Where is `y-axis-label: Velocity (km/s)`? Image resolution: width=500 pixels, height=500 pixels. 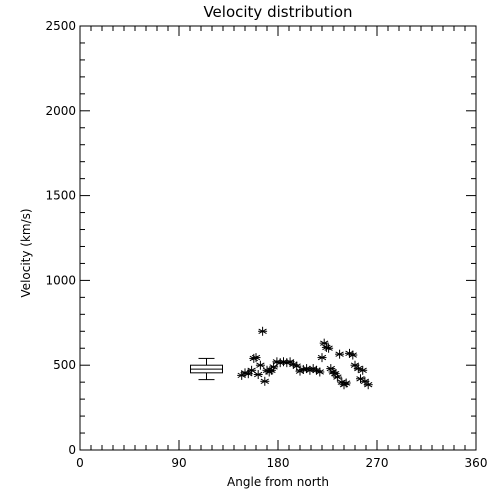
y-axis-label: Velocity (km/s) is located at coordinates (26, 252).